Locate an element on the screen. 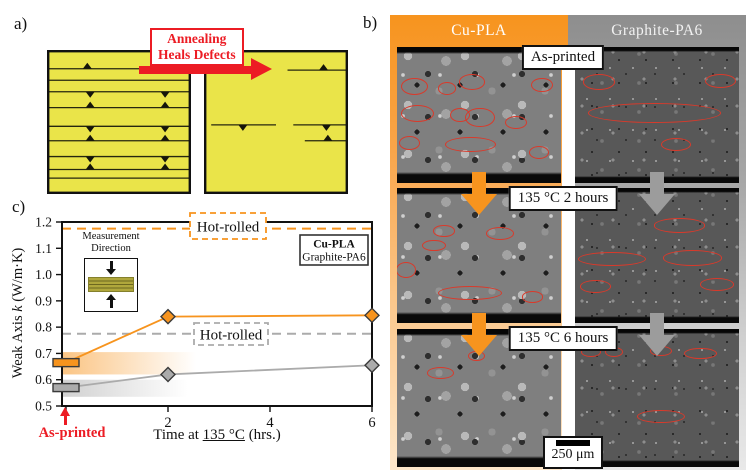 The image size is (750, 472). schematic-before-annealing is located at coordinates (119, 122).